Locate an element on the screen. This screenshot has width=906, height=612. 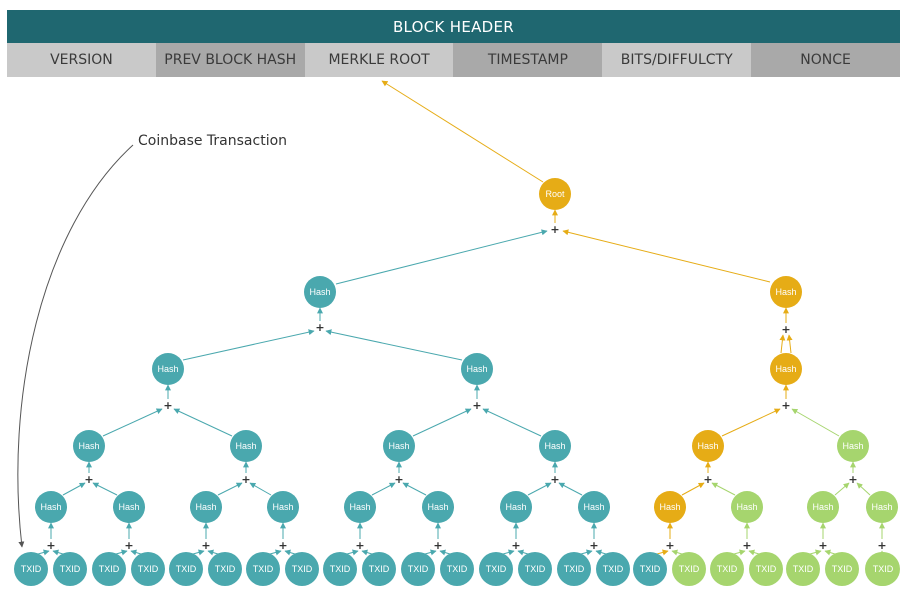
txid-node-18-label: TXID is located at coordinates (727, 569).